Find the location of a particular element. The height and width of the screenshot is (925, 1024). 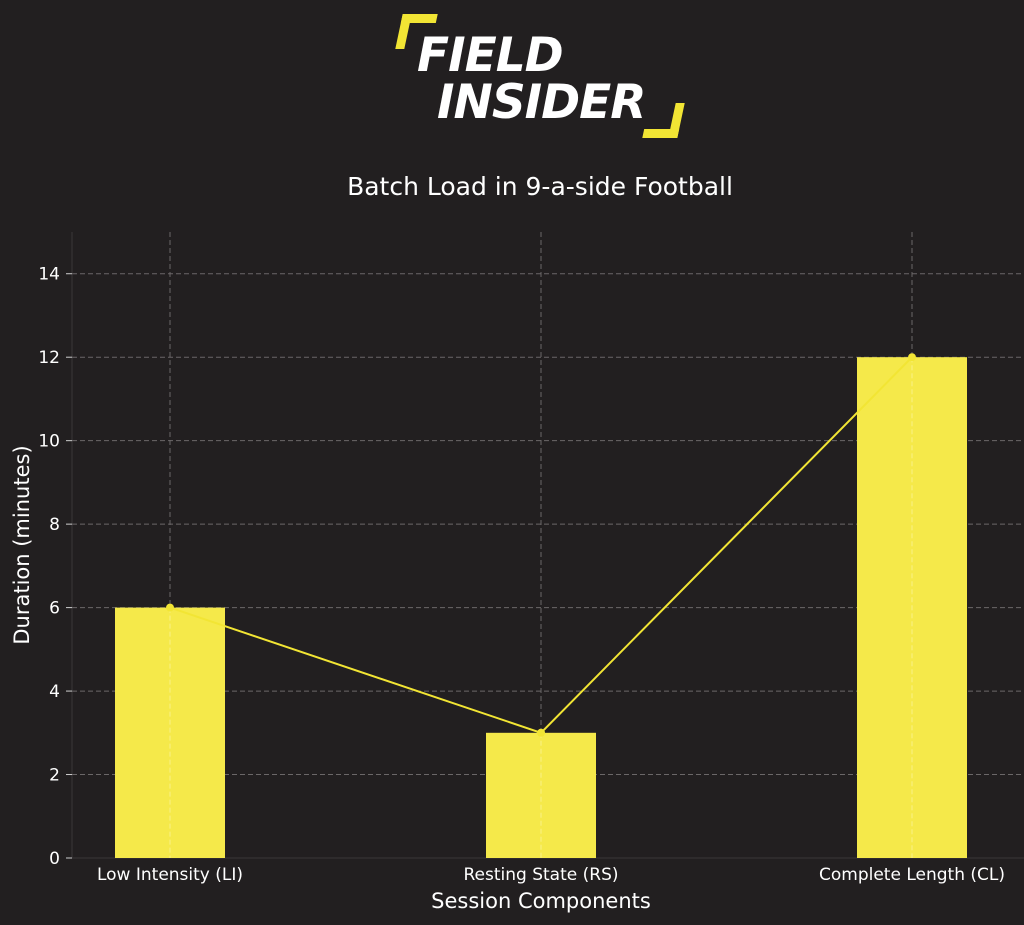

y-tick-label: 10 is located at coordinates (49, 442).